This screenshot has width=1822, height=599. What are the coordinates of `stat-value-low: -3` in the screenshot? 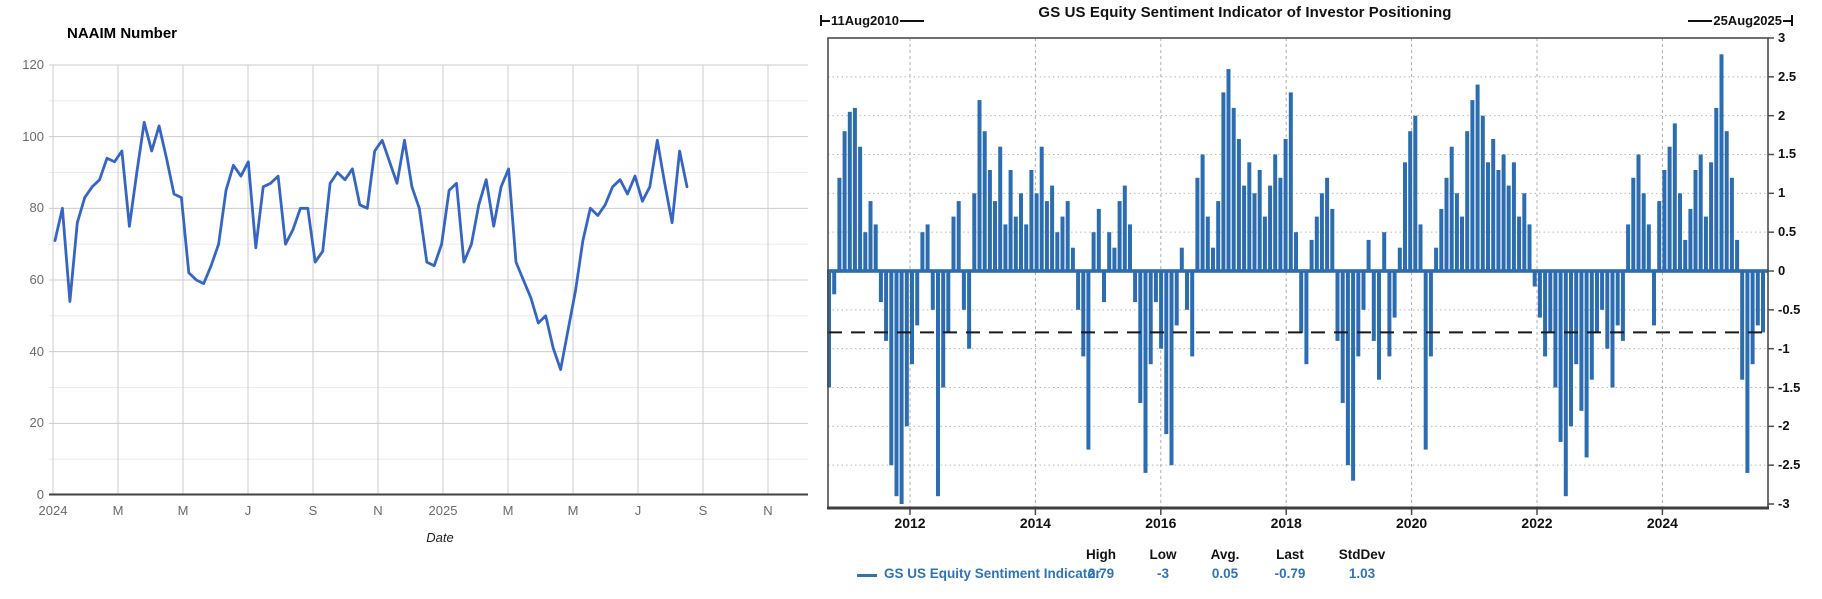 It's located at (1163, 573).